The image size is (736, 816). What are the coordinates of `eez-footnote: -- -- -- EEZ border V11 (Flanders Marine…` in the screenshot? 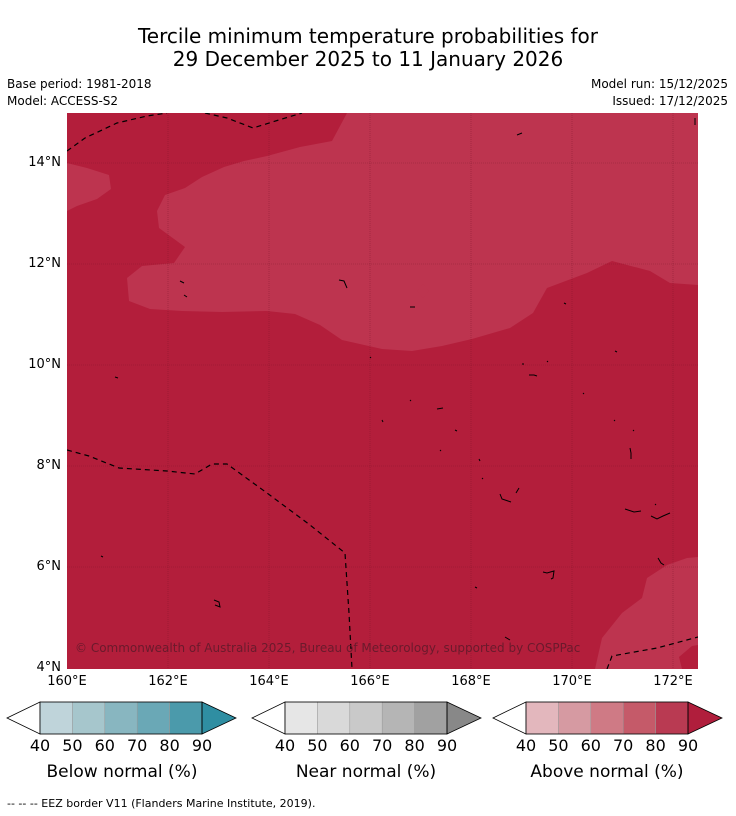 It's located at (161, 803).